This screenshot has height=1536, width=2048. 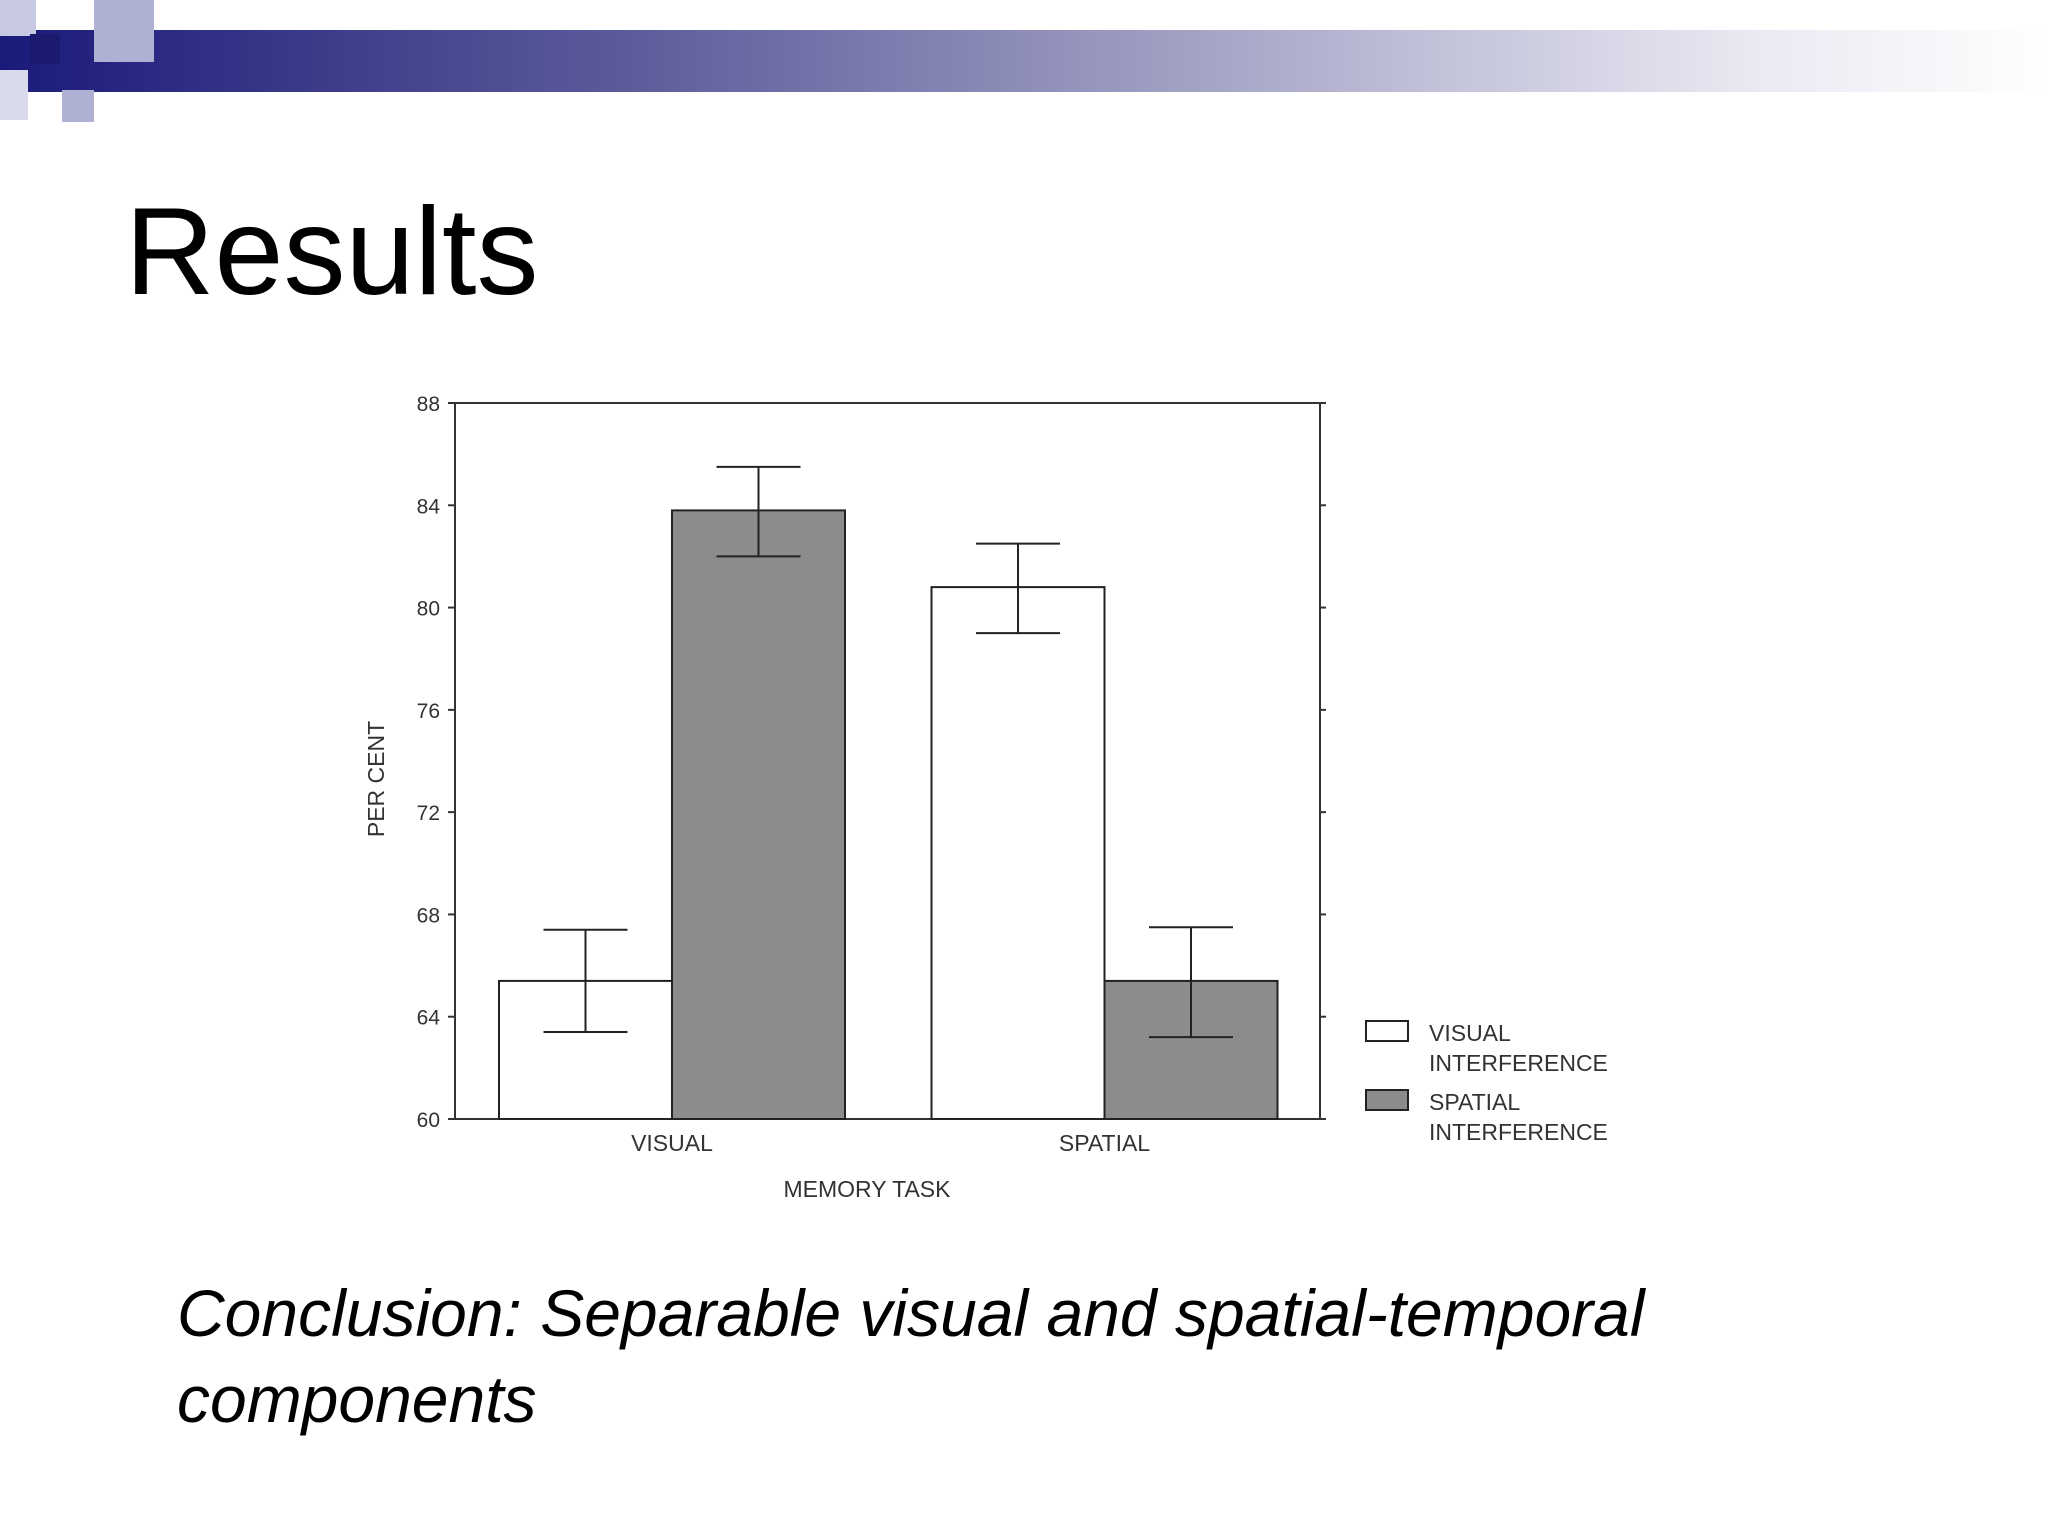 What do you see at coordinates (1470, 1033) in the screenshot?
I see `legend-label: VISUAL` at bounding box center [1470, 1033].